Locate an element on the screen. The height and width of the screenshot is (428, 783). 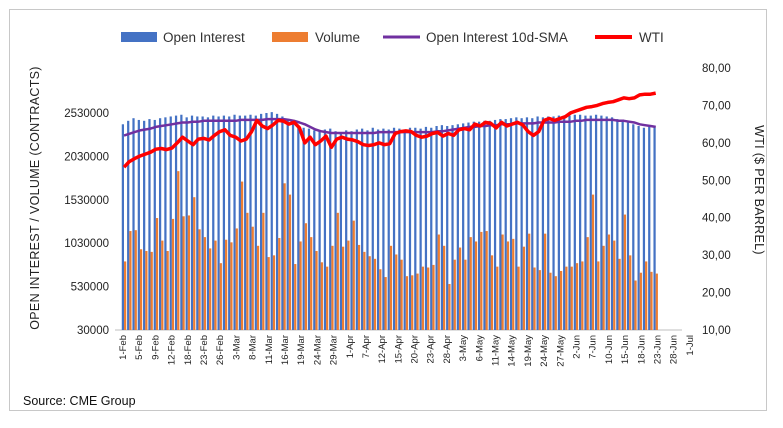
y-tick-left: 1030000 is located at coordinates (86, 244).